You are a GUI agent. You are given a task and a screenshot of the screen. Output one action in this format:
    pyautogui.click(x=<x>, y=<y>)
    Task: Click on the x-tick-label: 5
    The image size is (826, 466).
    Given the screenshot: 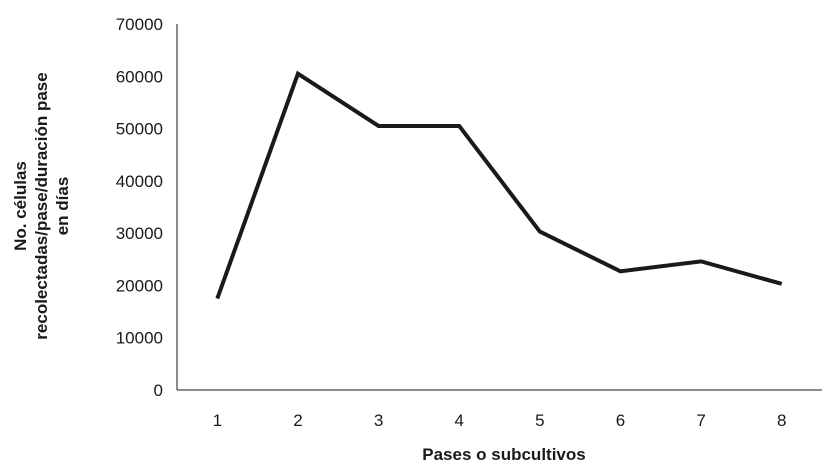 What is the action you would take?
    pyautogui.click(x=539, y=420)
    